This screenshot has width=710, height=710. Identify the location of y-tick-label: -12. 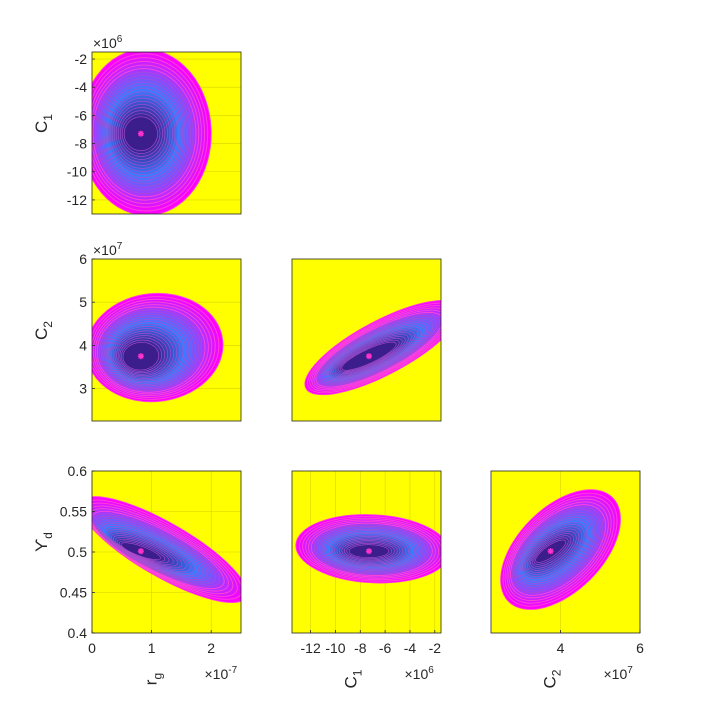
(77, 200).